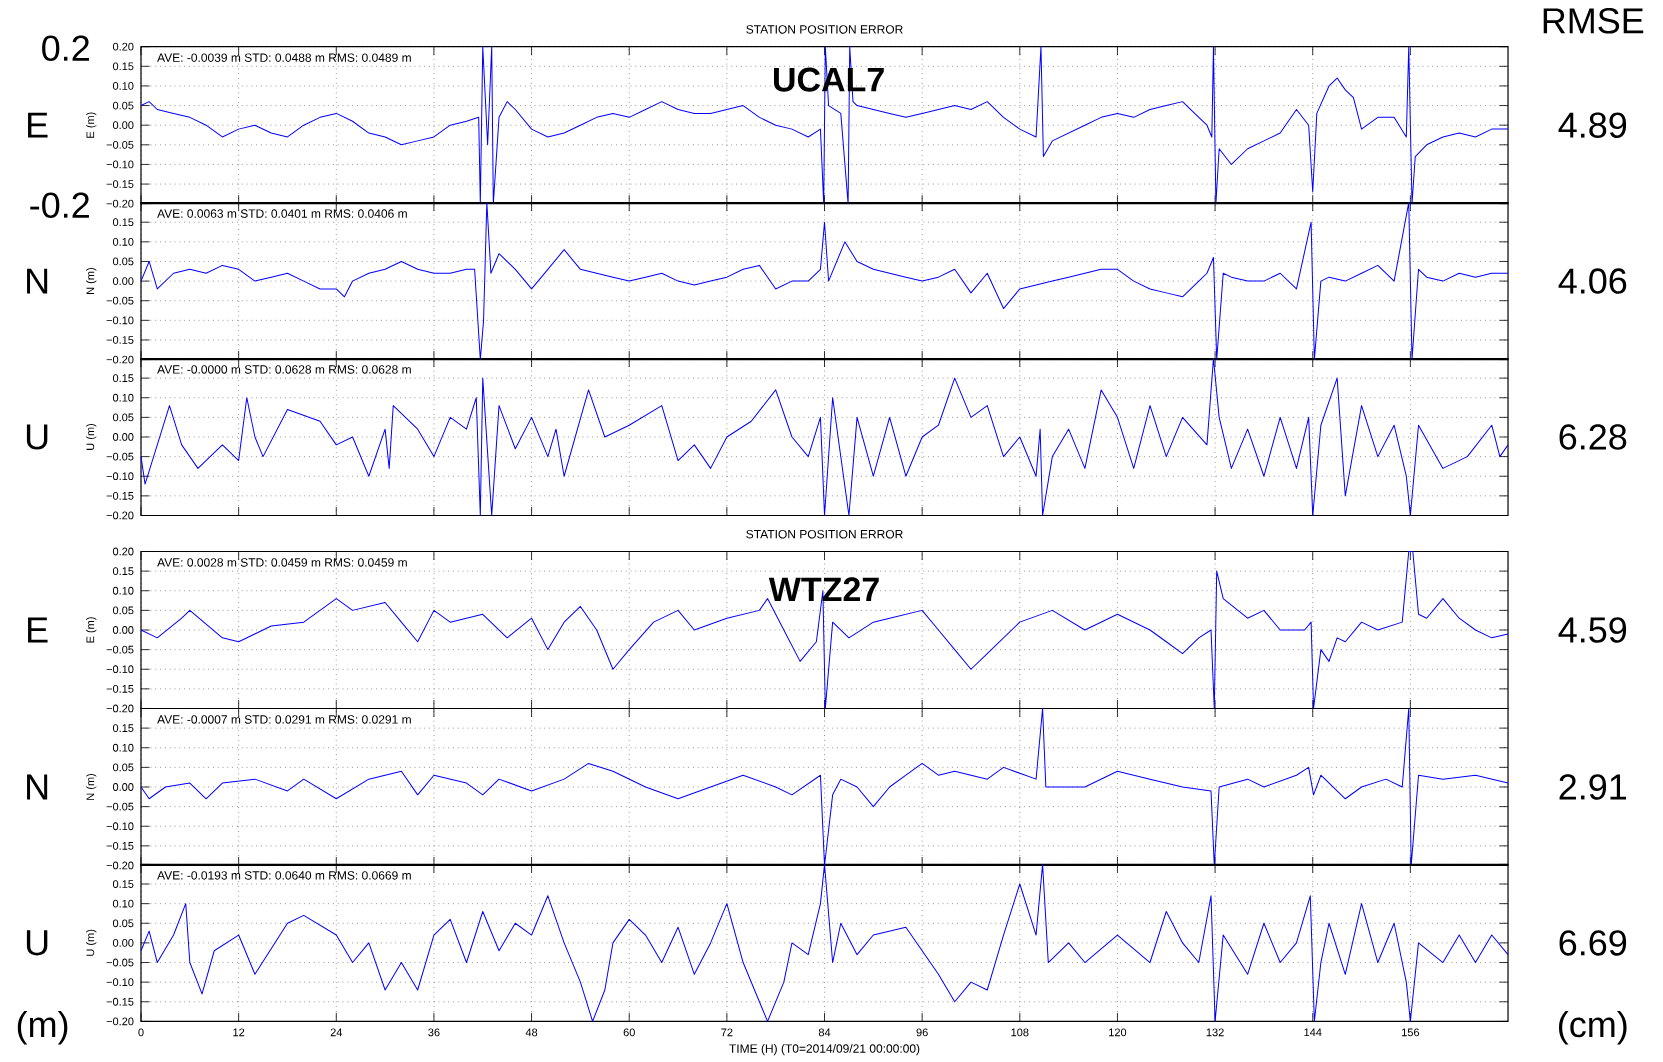 This screenshot has width=1663, height=1062. I want to click on annotation: AVE: -0.0000 m STD: 0.0628 m RMS: 0.0628 m, so click(284, 369).